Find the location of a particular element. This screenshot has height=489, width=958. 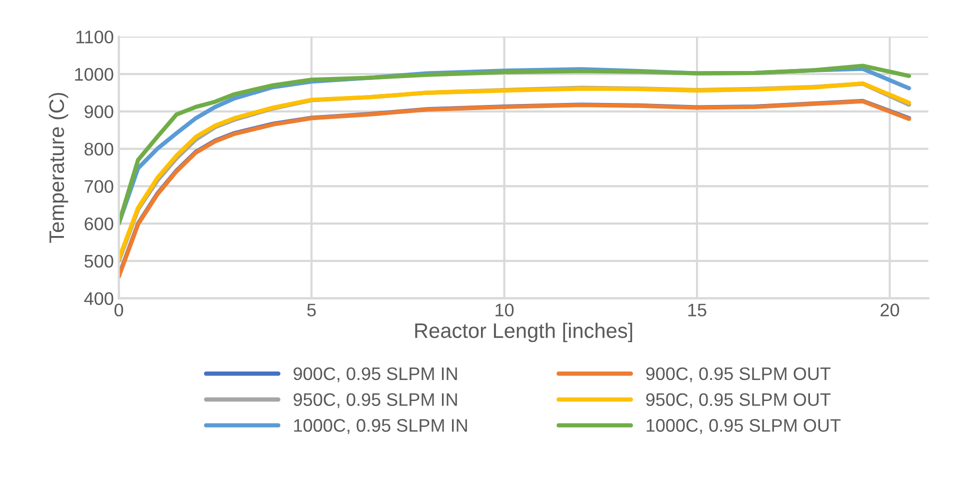

x-tick-label: 0 is located at coordinates (119, 310).